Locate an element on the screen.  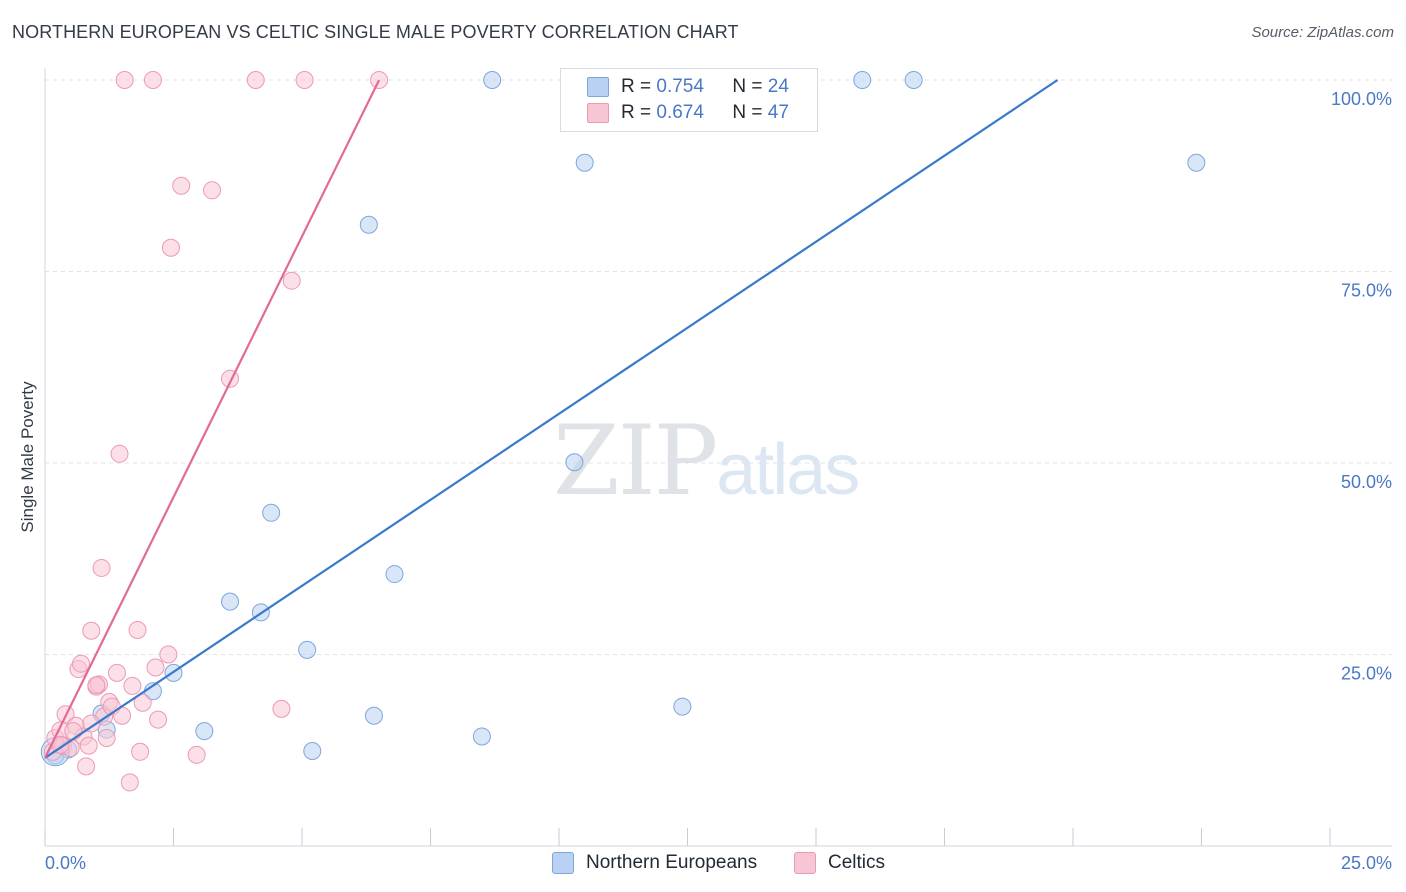
legend-row-celtics: R = 0.674 N = 47 is located at coordinates (688, 113).